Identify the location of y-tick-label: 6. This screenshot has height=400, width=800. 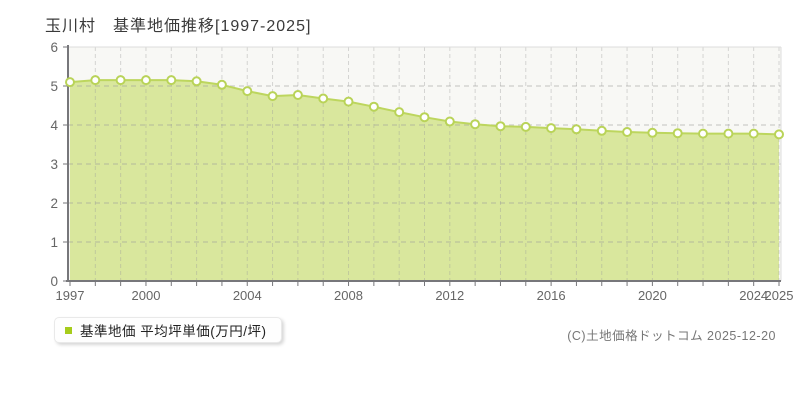
(54, 47).